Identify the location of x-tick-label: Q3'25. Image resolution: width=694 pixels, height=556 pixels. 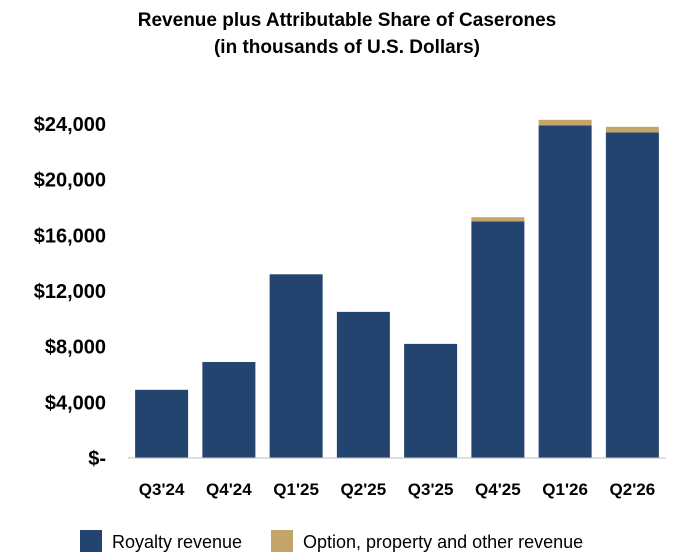
(431, 489).